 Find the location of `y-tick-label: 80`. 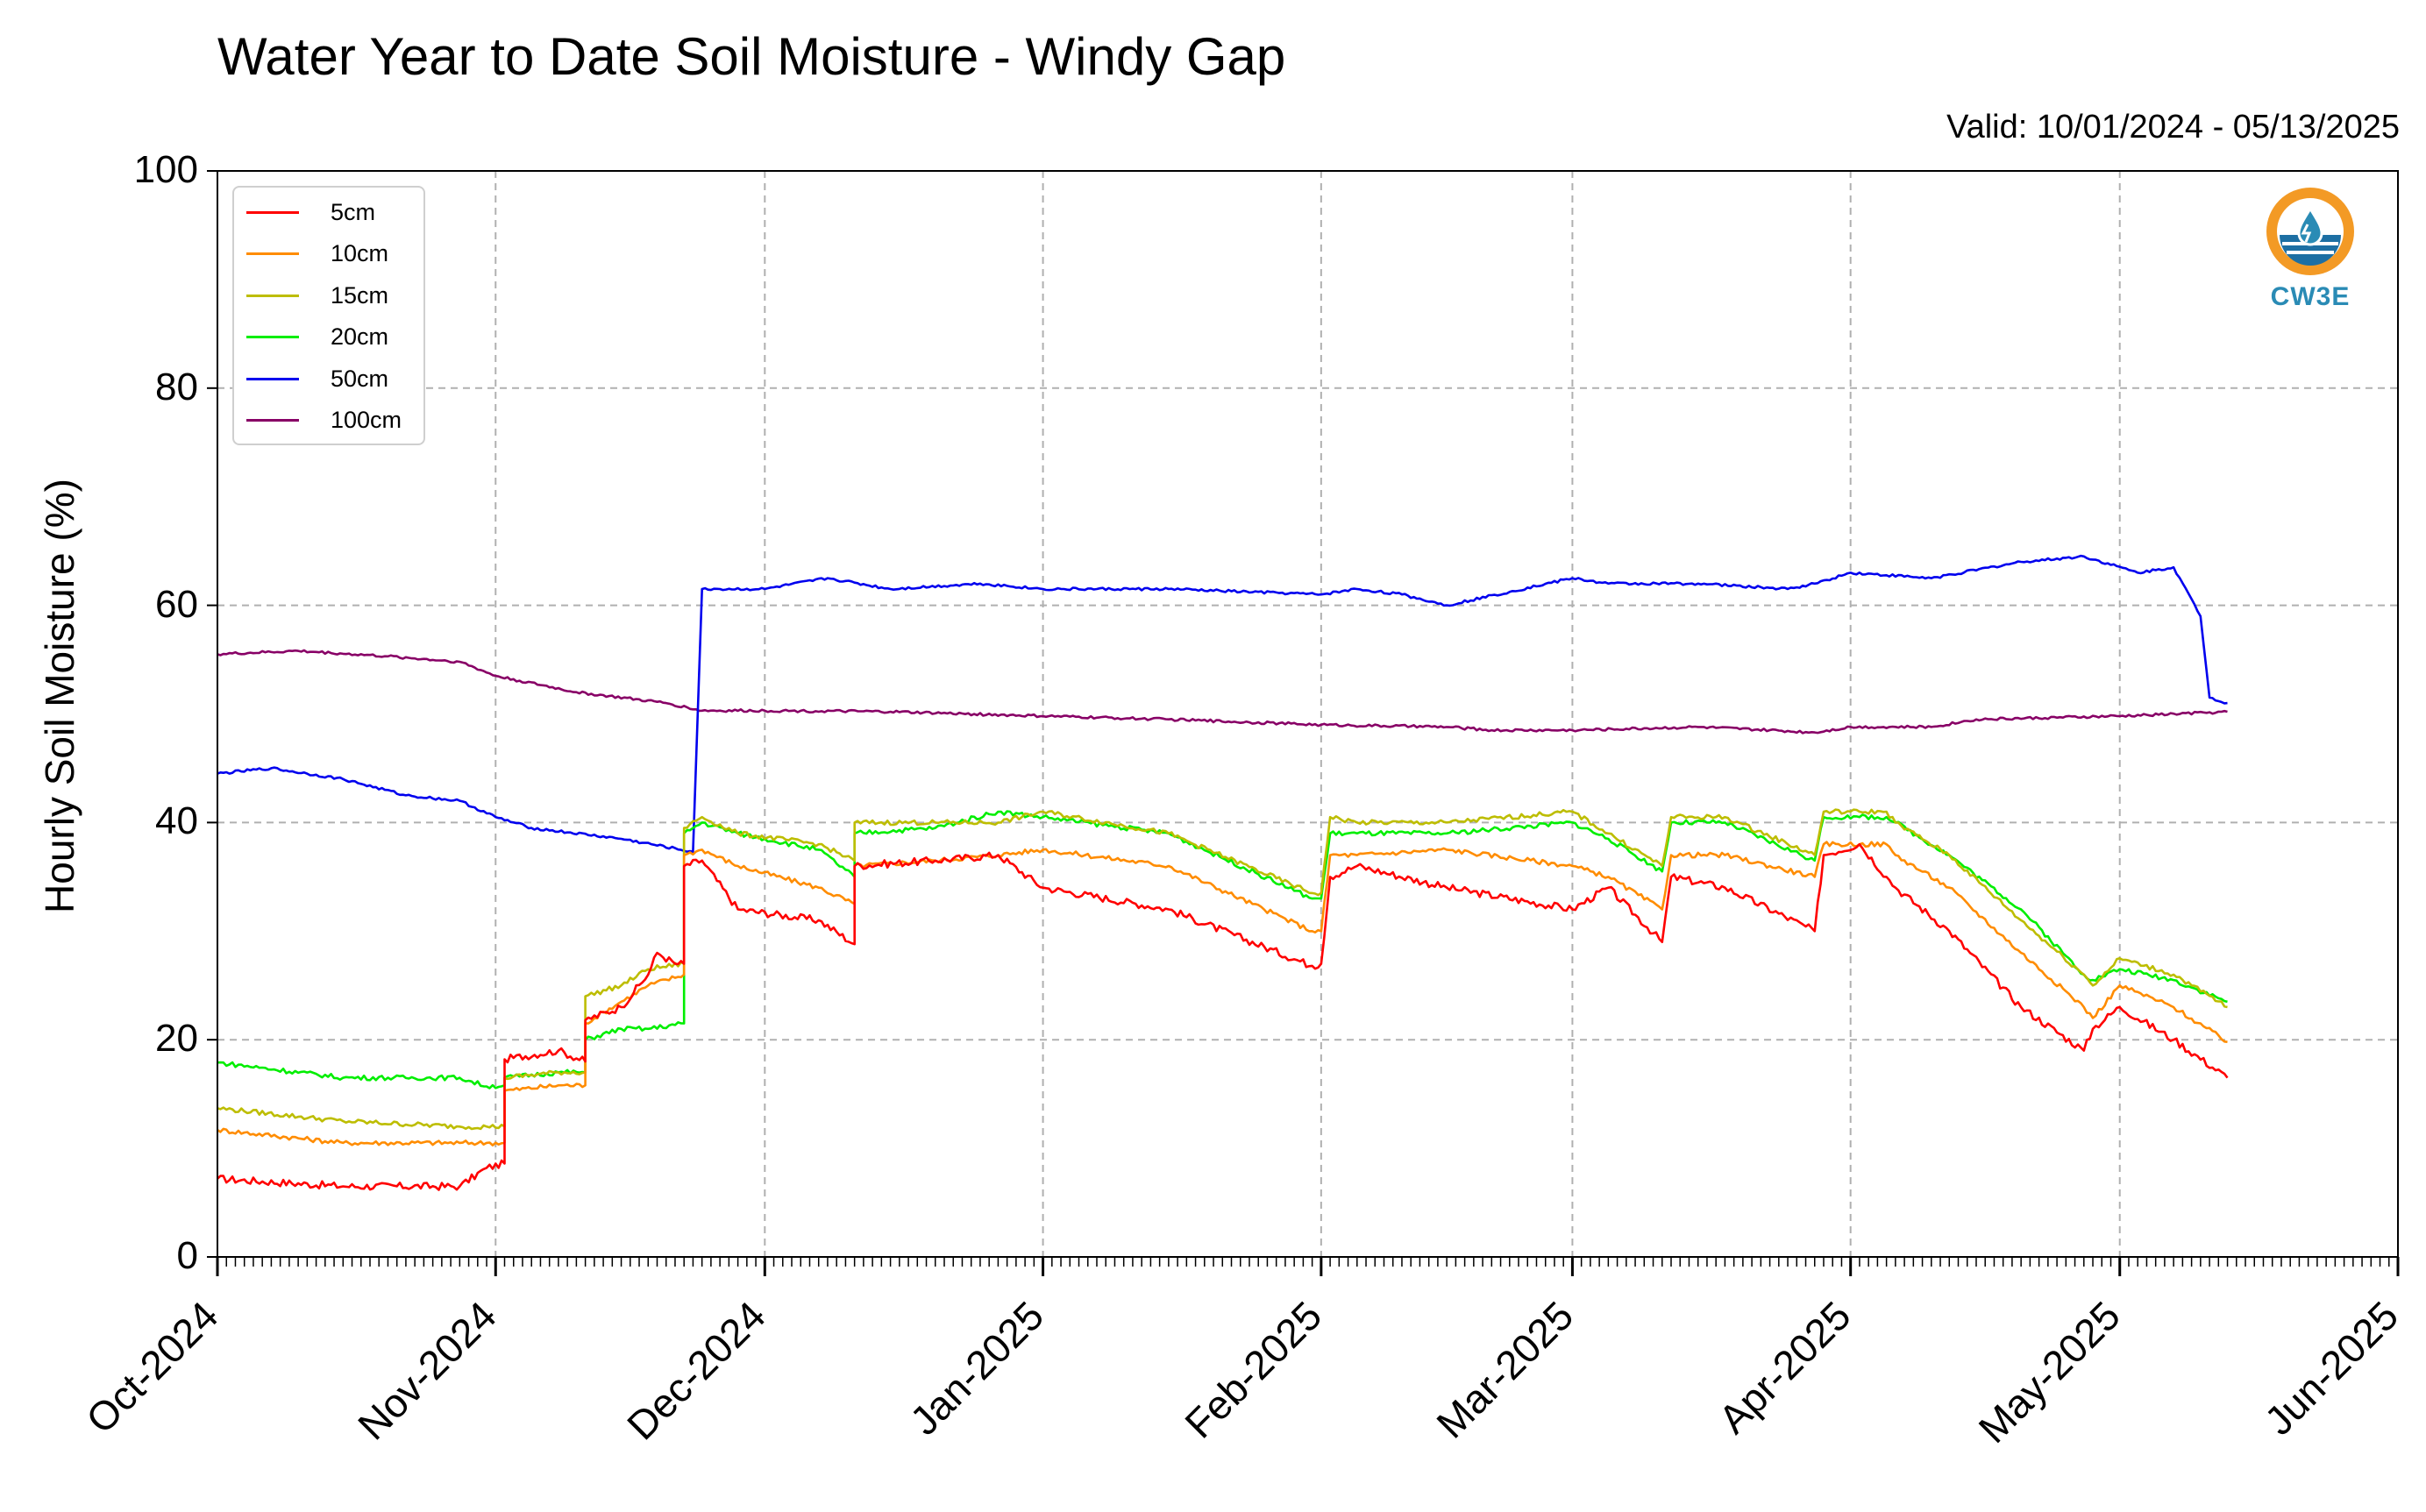

y-tick-label: 80 is located at coordinates (176, 386).